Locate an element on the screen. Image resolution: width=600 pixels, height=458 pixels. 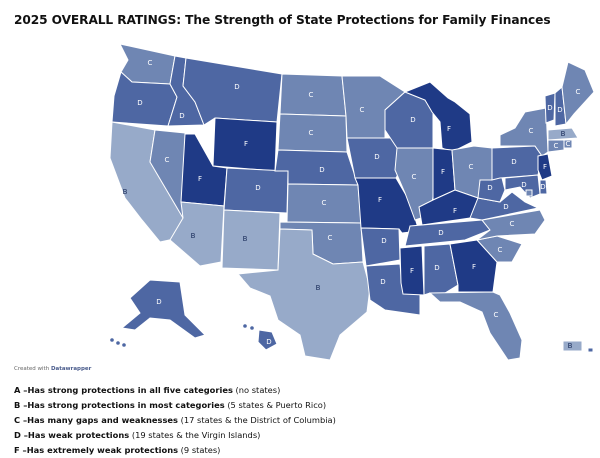
grade-label-me: C is located at coordinates (578, 92).